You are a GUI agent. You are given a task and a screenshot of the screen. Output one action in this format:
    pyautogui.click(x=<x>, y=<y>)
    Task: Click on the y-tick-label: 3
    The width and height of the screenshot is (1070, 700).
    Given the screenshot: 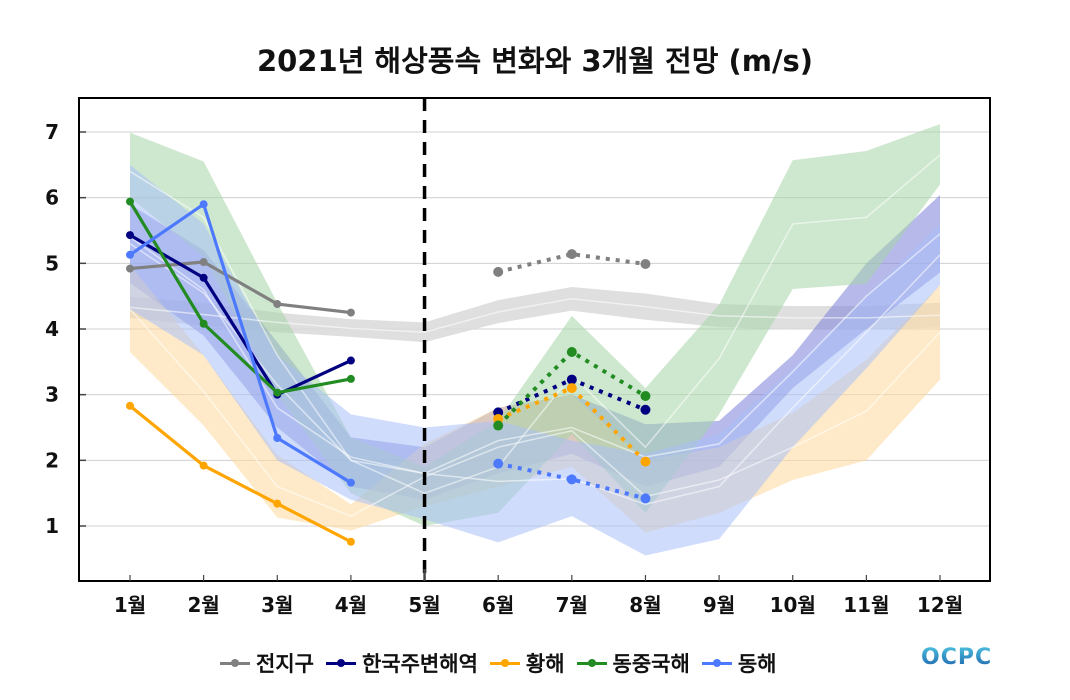 What is the action you would take?
    pyautogui.click(x=52, y=395)
    